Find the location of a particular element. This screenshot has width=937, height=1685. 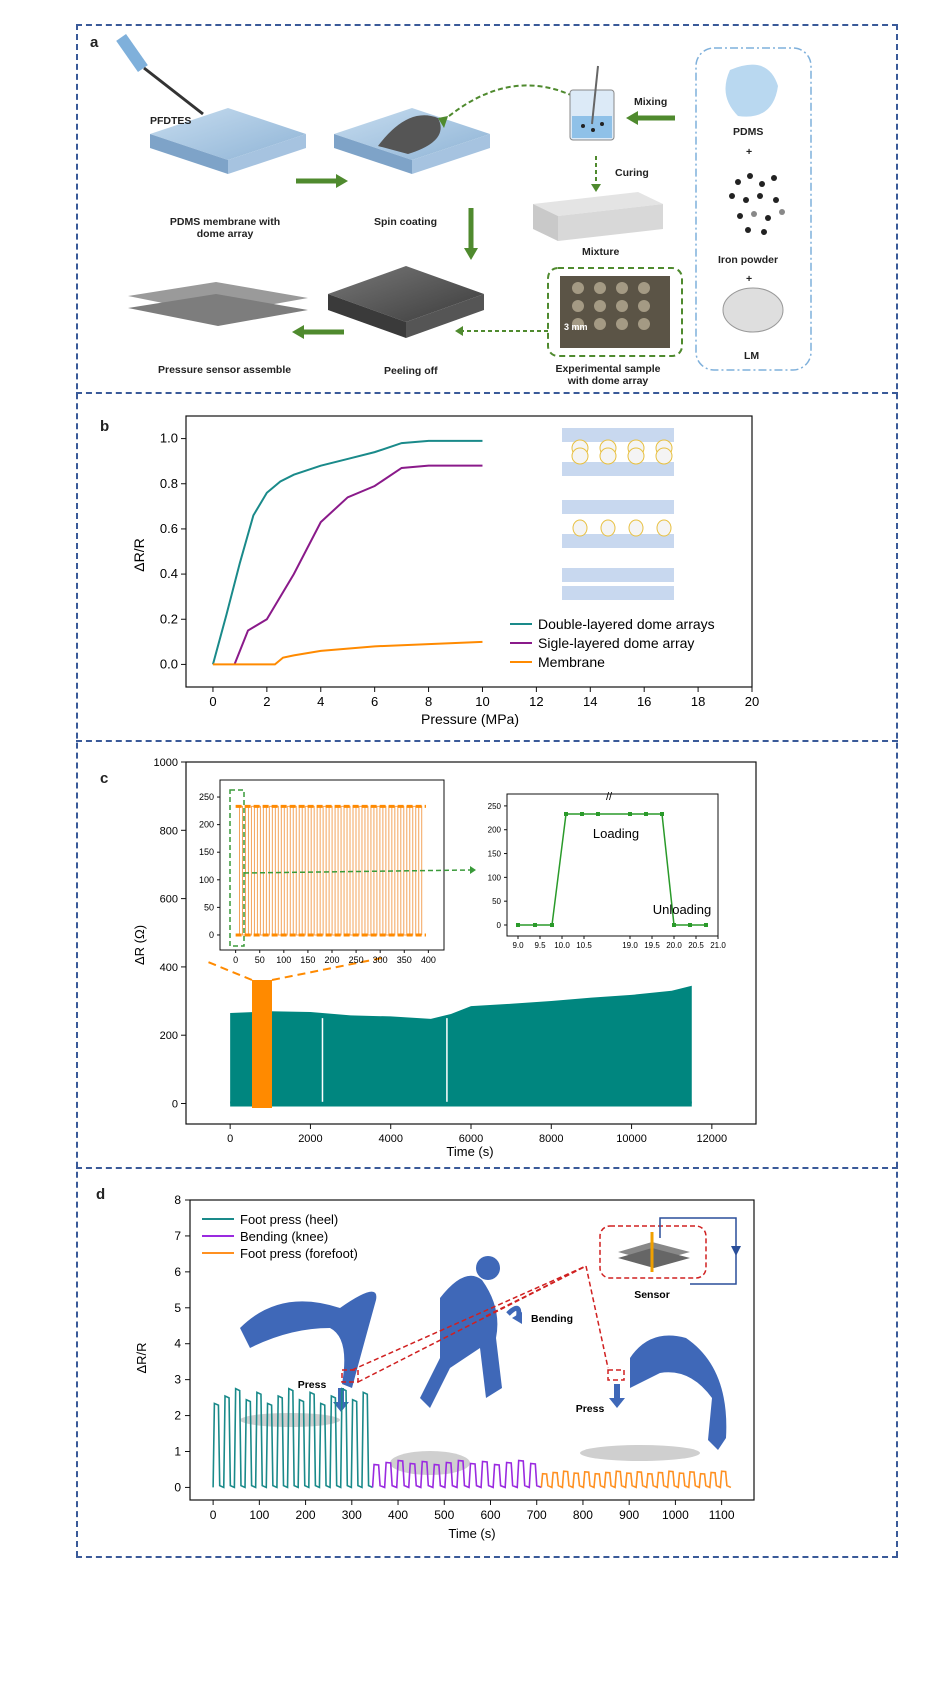

inset2-y-tick-label: 50 is located at coordinates (496, 901).